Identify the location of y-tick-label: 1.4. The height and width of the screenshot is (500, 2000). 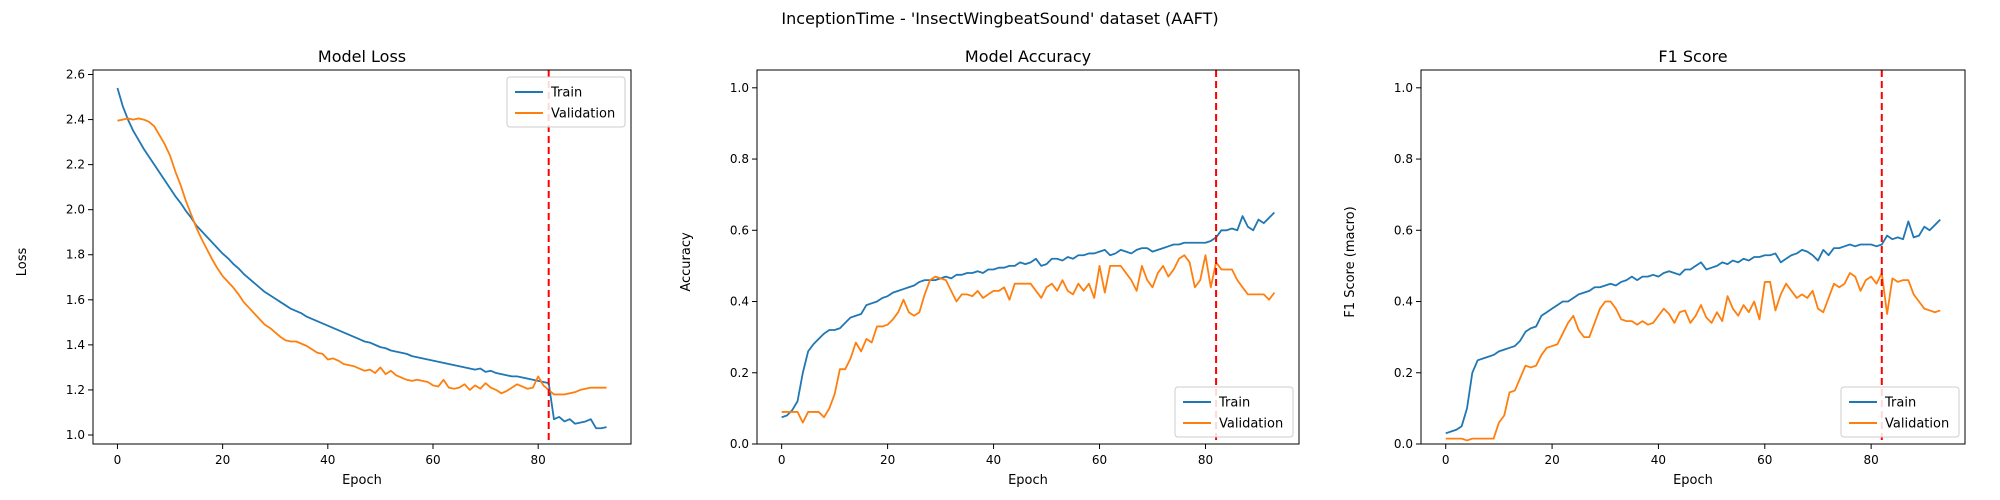
(75, 345).